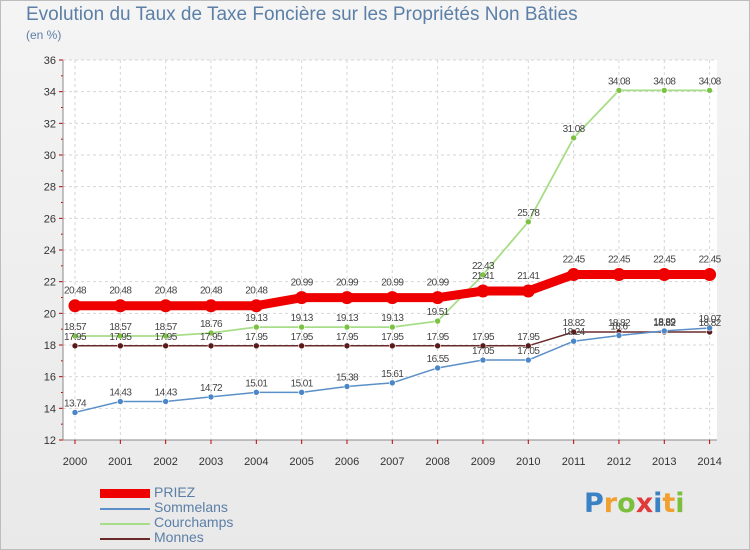  Describe the element at coordinates (50, 219) in the screenshot. I see `y-tick-label: 26` at that location.